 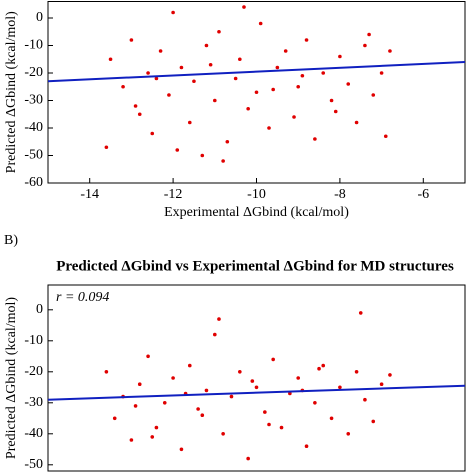 I want to click on x-tick-label: -14, so click(x=89, y=194).